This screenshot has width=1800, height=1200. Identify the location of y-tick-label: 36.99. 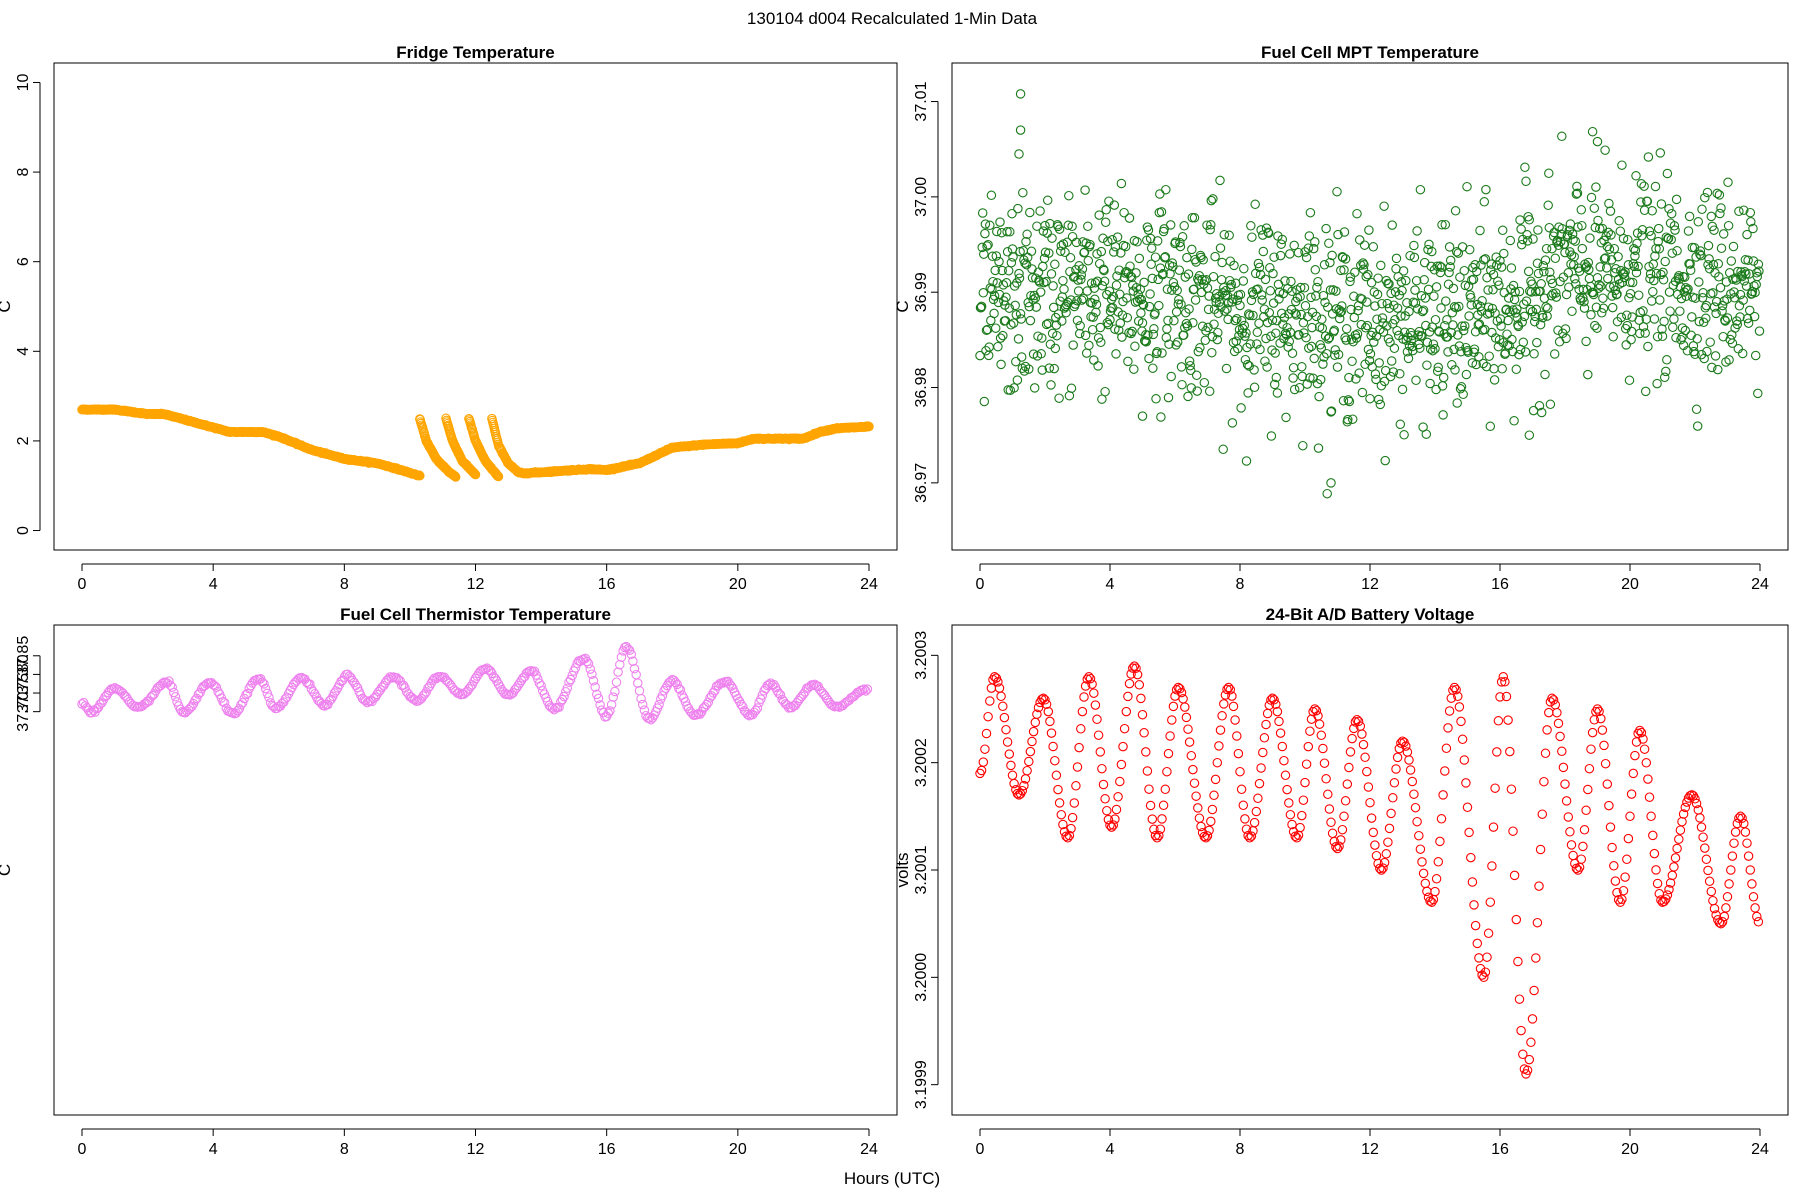
(921, 292).